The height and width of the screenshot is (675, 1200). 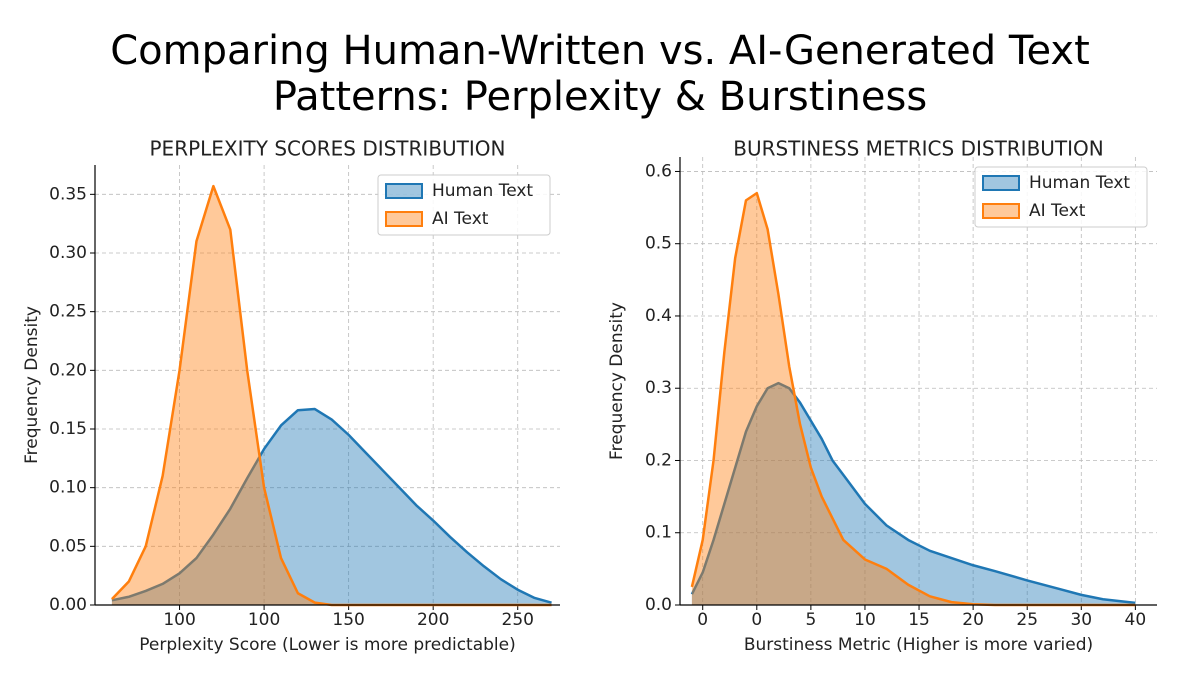 What do you see at coordinates (865, 620) in the screenshot?
I see `x-tick-label: 10` at bounding box center [865, 620].